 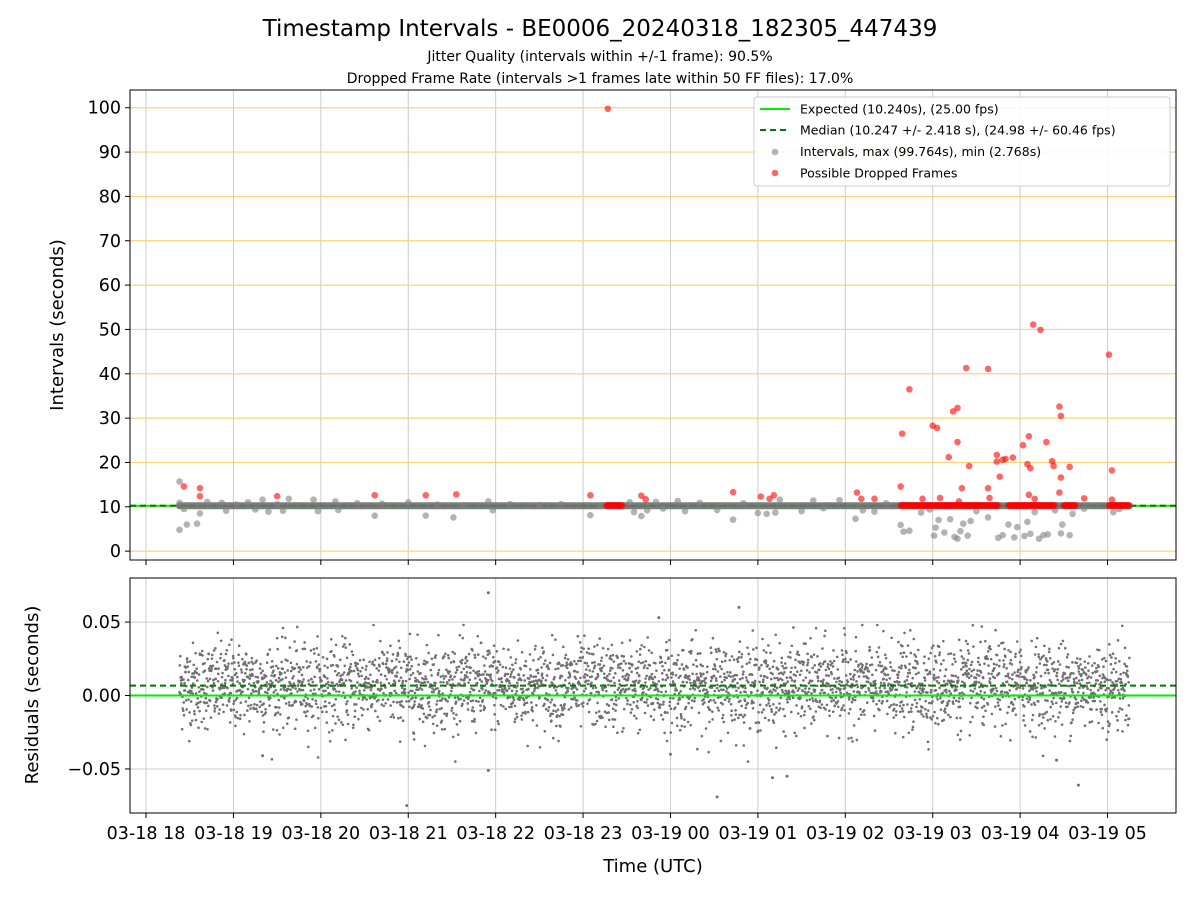 I want to click on intervals-y-tick-label: 40, so click(x=110, y=375).